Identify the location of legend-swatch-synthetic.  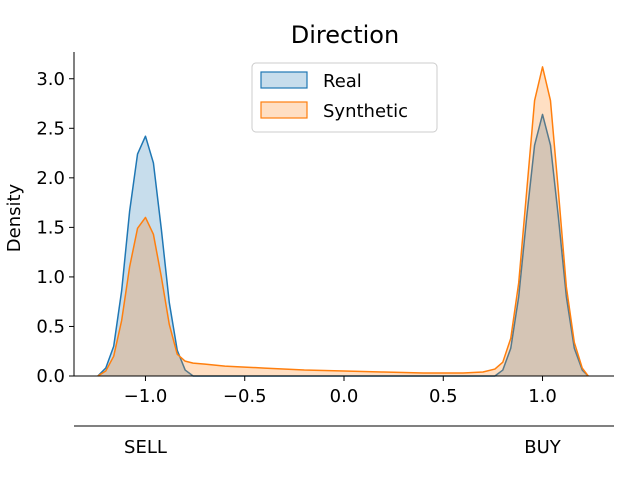
(284, 110).